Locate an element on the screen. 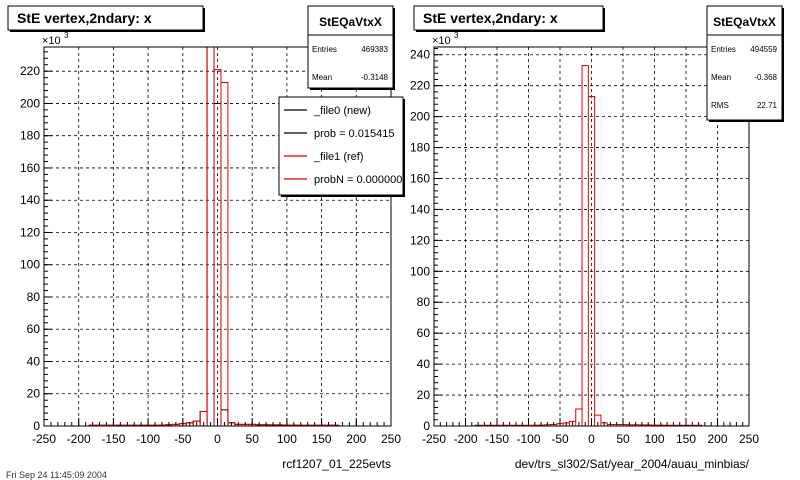 The width and height of the screenshot is (800, 480). legend-label: prob = 0.015415 is located at coordinates (354, 134).